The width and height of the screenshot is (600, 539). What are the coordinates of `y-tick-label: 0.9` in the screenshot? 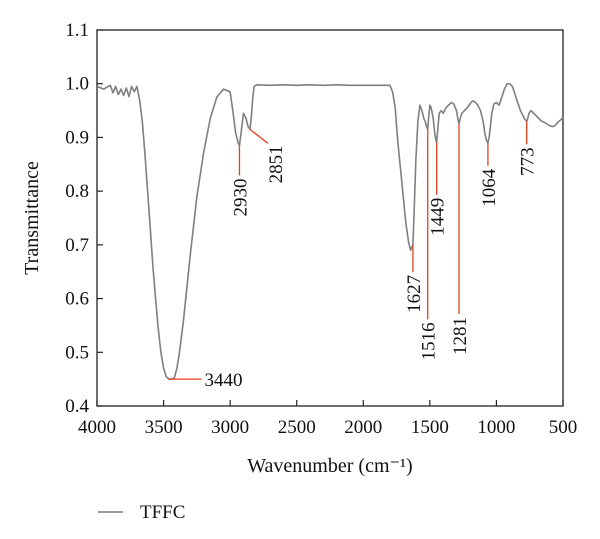 It's located at (77, 137).